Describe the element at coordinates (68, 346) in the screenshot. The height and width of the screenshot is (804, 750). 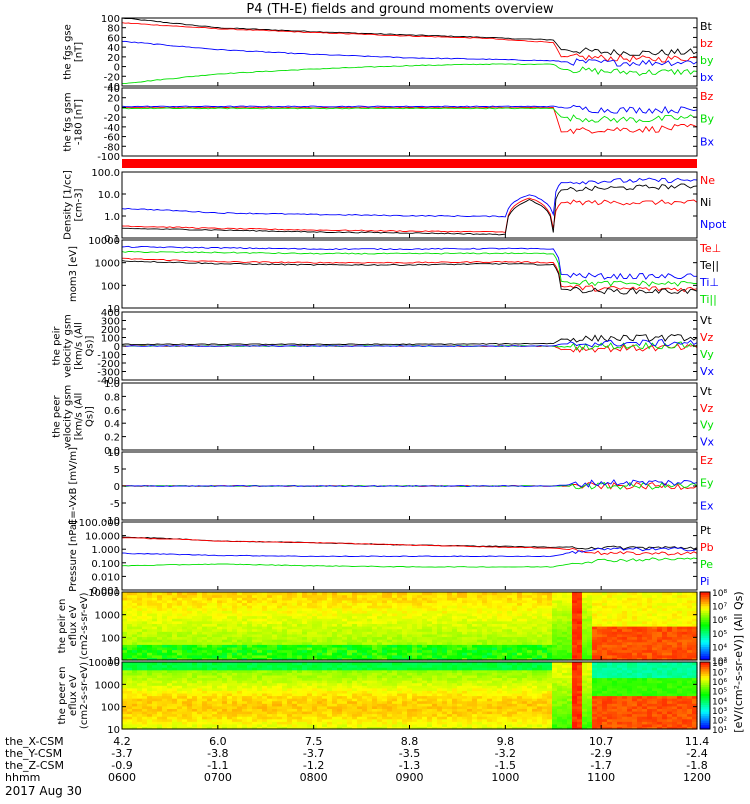
I see `svg-text: velocity gsm` at that location.